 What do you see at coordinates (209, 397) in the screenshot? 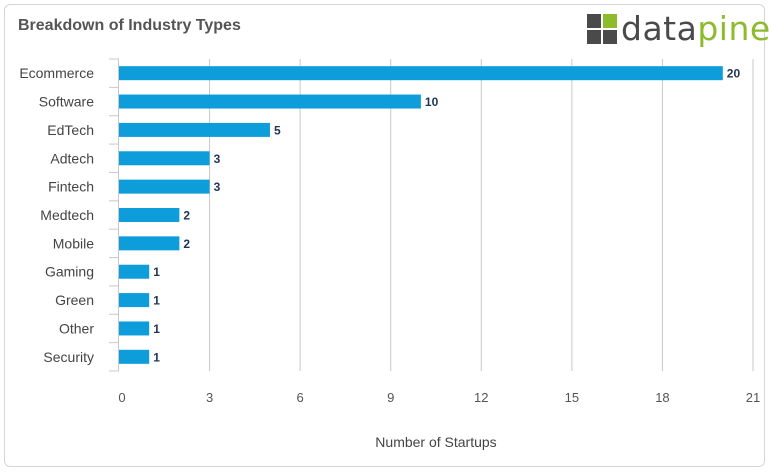
I see `x-tick-label: 3` at bounding box center [209, 397].